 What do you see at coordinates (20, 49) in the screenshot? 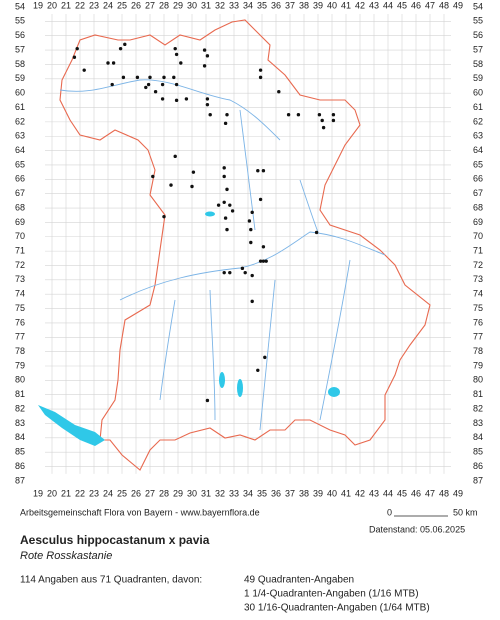
I see `row-label: 57` at bounding box center [20, 49].